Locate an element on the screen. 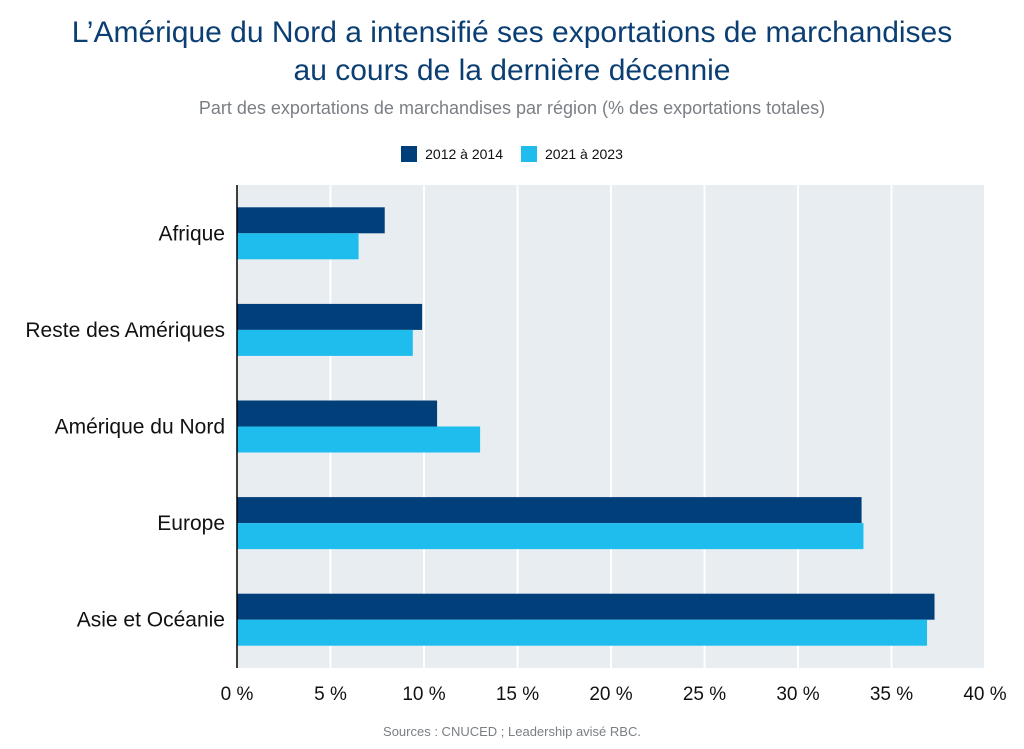  legend-label-series-1: 2012 à 2014 is located at coordinates (464, 154).